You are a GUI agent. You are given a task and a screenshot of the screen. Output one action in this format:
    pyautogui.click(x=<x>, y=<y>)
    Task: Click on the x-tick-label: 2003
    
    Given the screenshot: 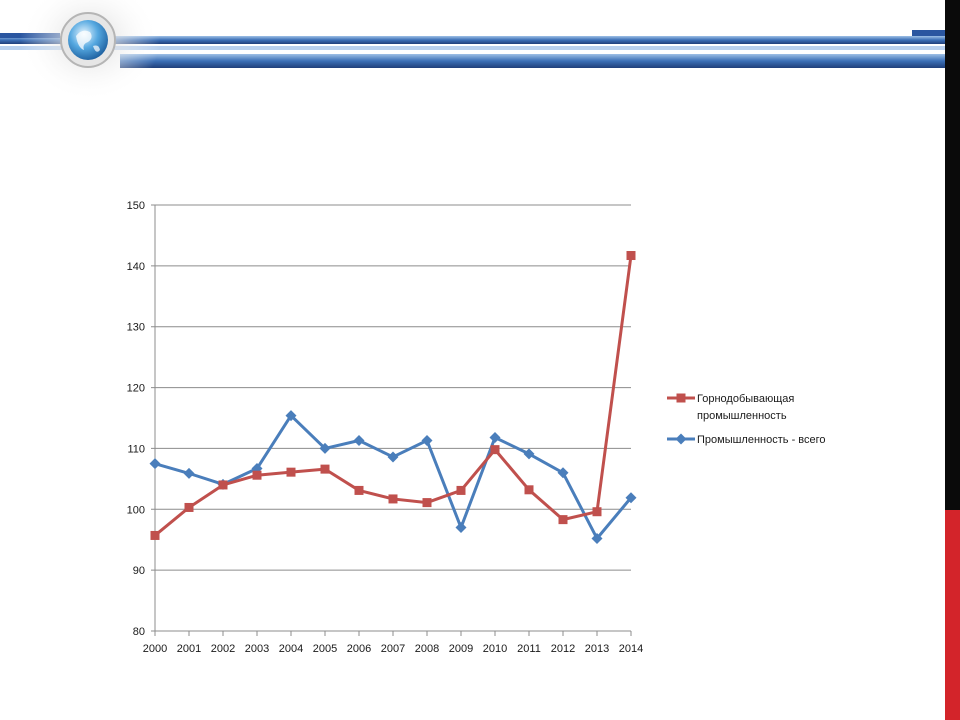 What is the action you would take?
    pyautogui.click(x=257, y=649)
    